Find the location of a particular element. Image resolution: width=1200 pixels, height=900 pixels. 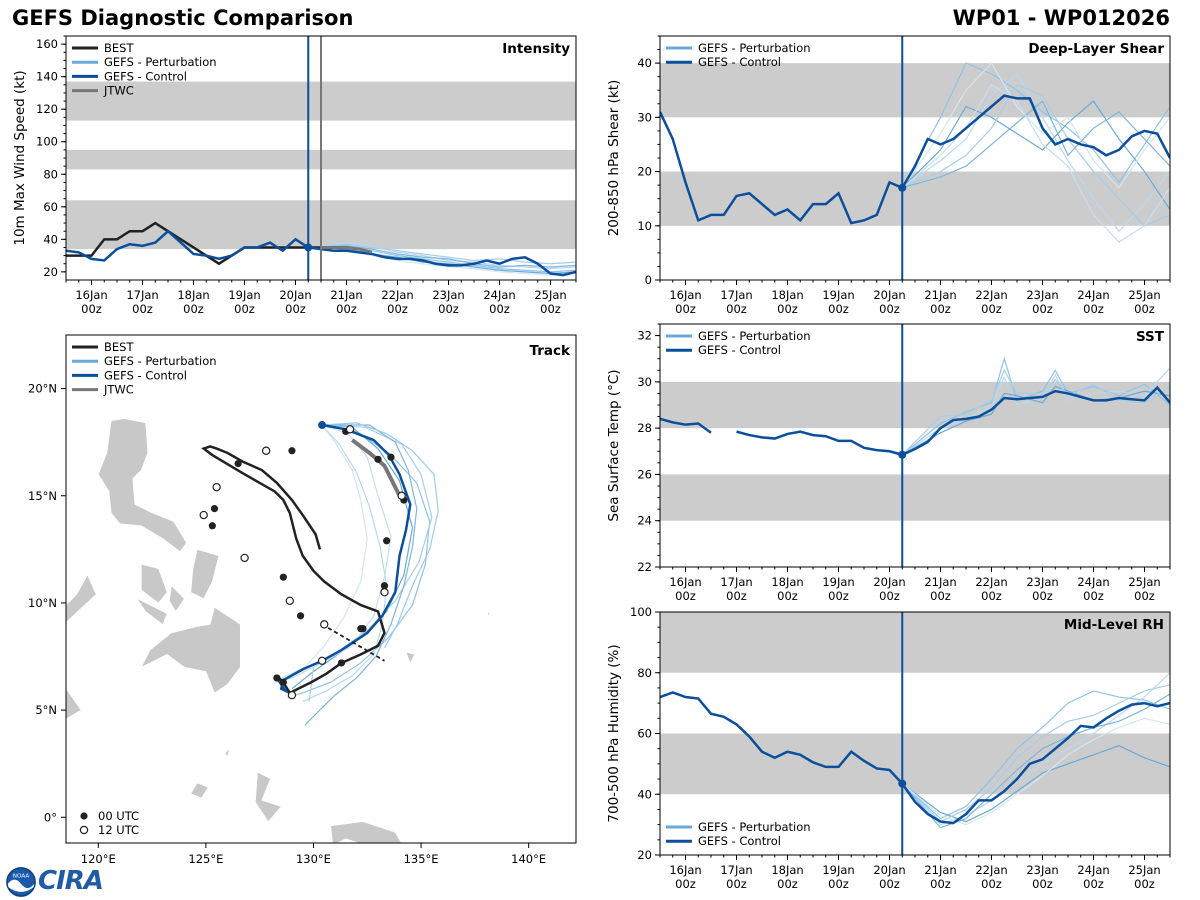

x-tick-label-date: 18Jan is located at coordinates (193, 295).